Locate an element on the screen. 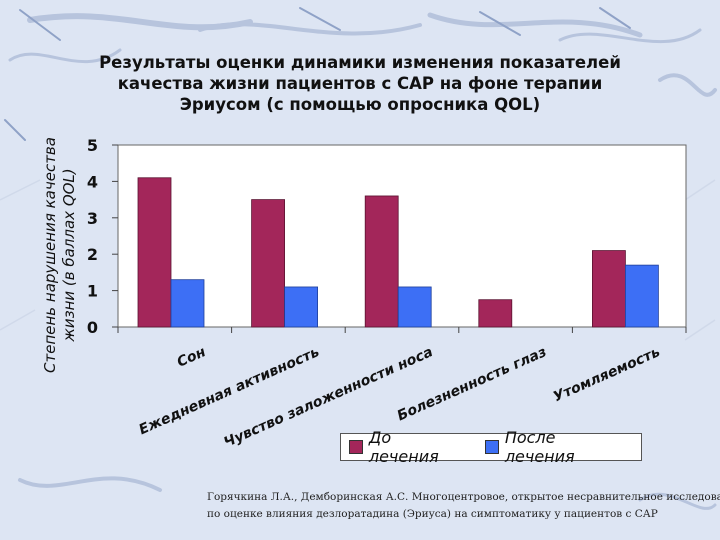 The height and width of the screenshot is (540, 720). y-tick-label: 0 is located at coordinates (92, 327).